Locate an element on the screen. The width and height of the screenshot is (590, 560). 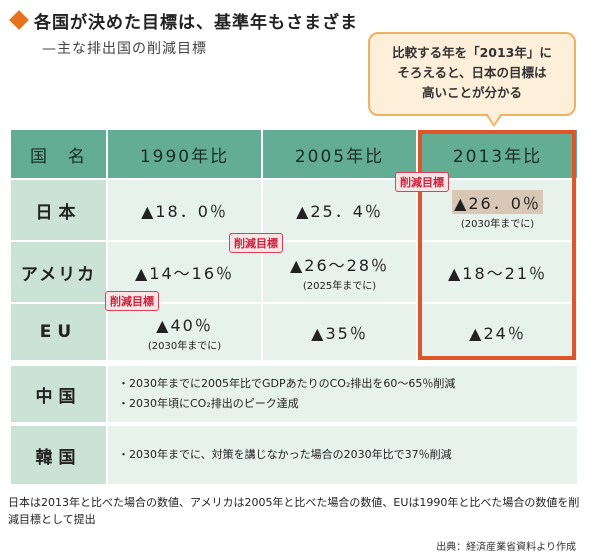
value-cell: ▲18．0％ is located at coordinates (185, 211).